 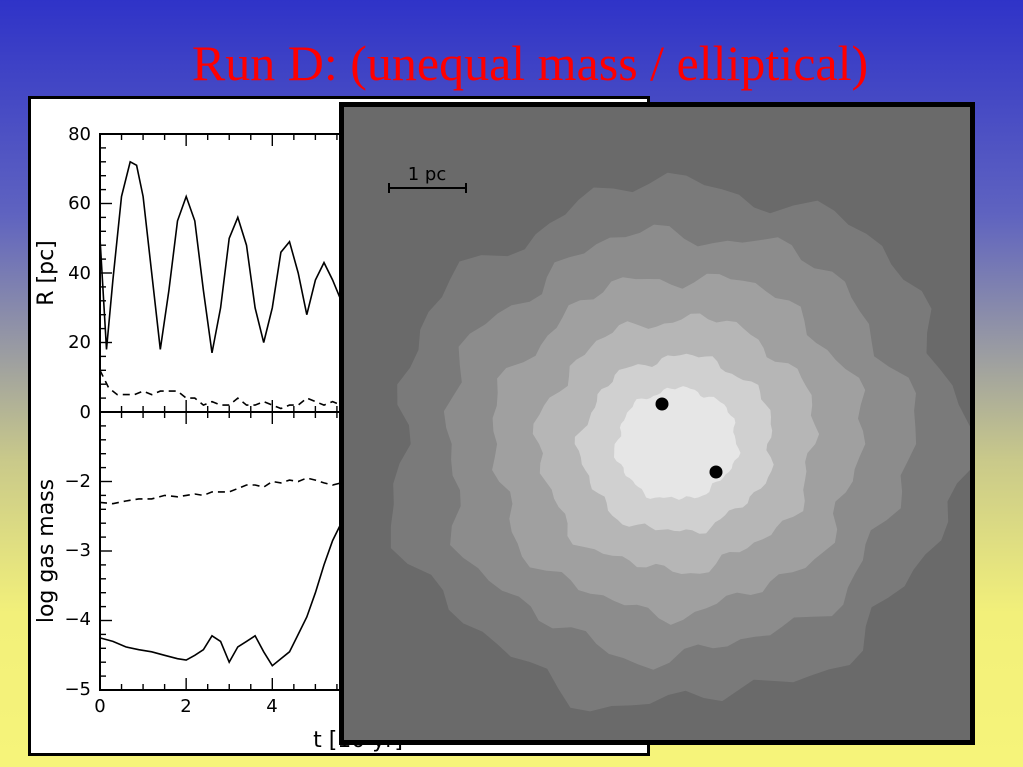 What do you see at coordinates (185, 706) in the screenshot?
I see `xtick-label: 2` at bounding box center [185, 706].